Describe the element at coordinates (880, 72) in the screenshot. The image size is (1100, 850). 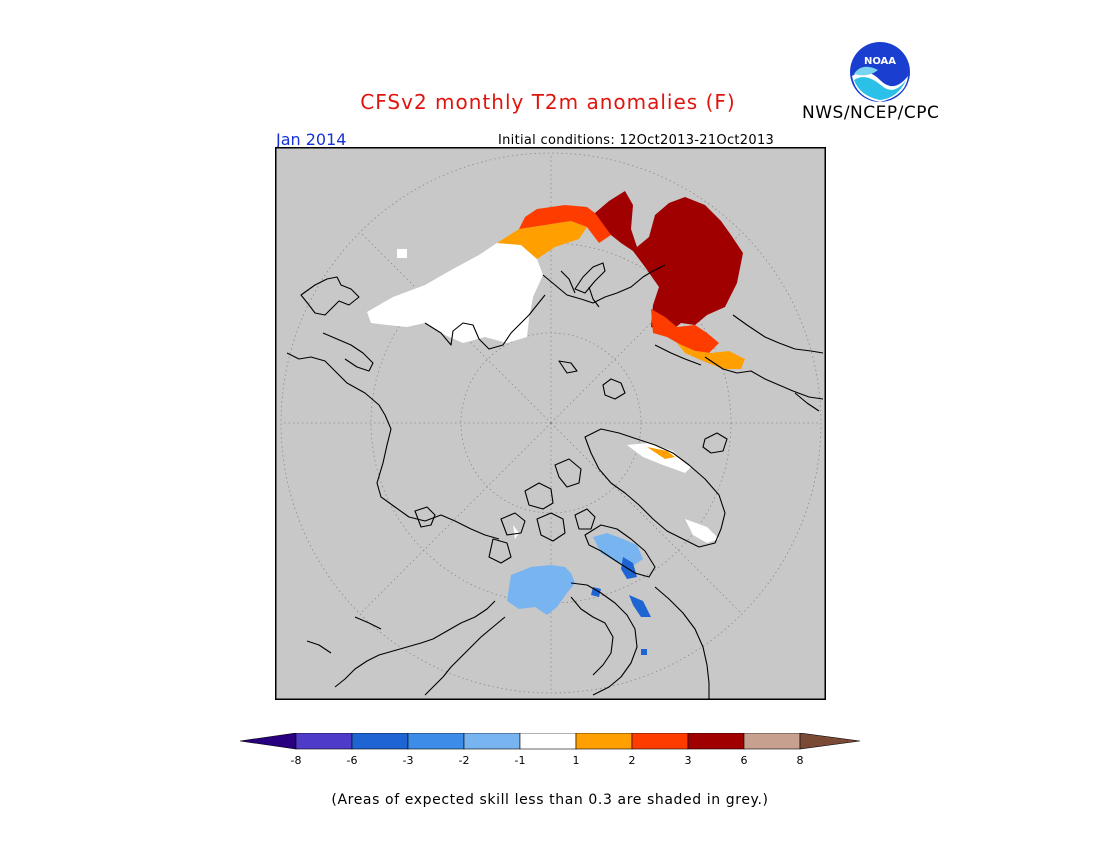
I see `noaa-logo: NOAA` at that location.